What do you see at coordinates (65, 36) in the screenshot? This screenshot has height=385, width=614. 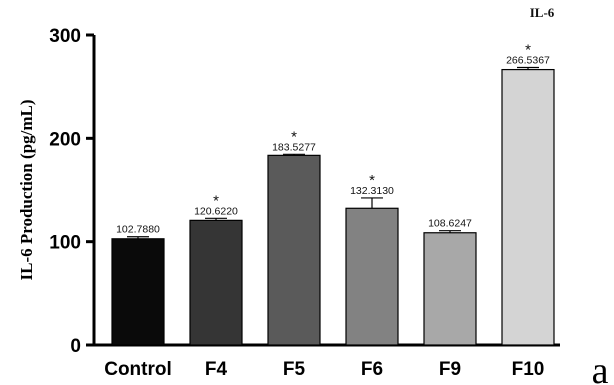 I see `y-tick-label: 300` at bounding box center [65, 36].